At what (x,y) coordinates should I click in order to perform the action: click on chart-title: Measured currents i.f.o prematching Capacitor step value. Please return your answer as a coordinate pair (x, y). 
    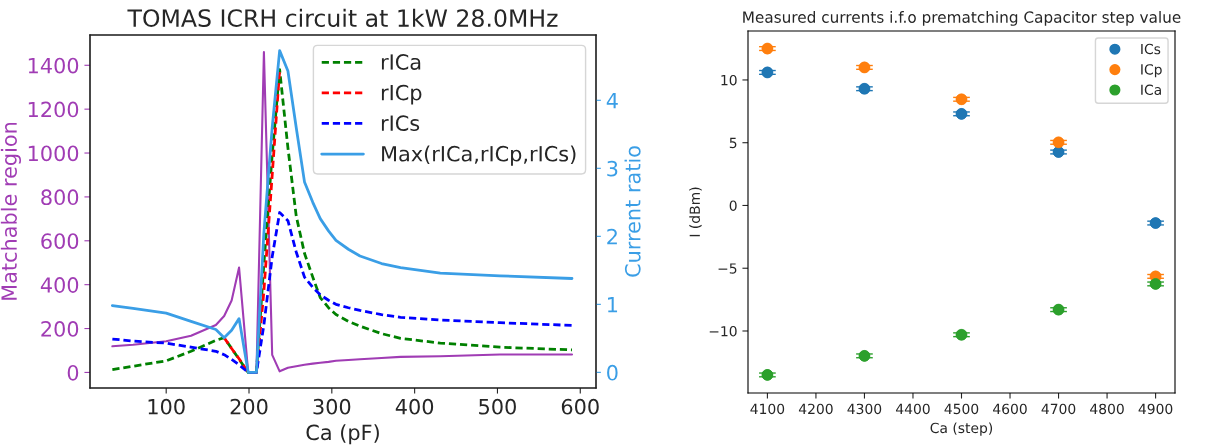
    Looking at the image, I should click on (962, 18).